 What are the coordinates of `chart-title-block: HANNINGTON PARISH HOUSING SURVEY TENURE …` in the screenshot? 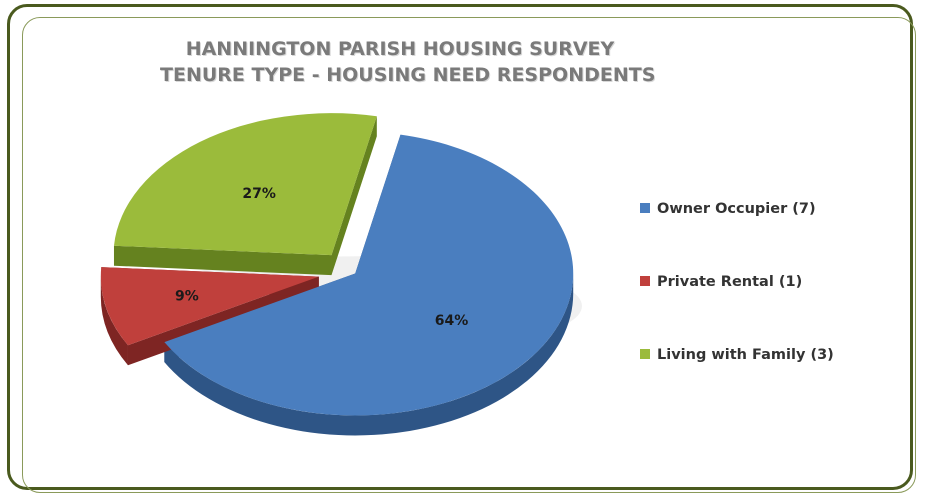 It's located at (408, 62).